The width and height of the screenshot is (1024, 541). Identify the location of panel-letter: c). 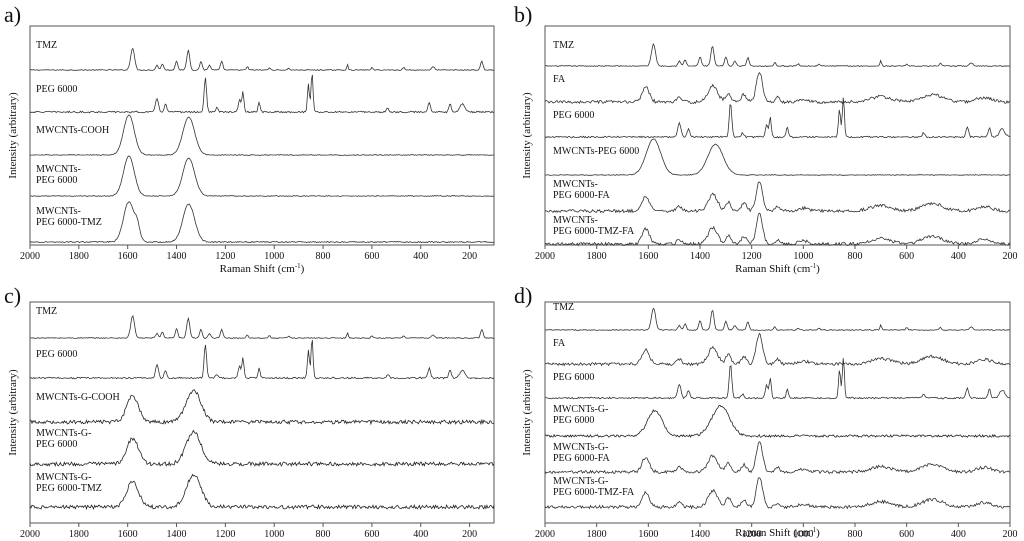
(12, 295).